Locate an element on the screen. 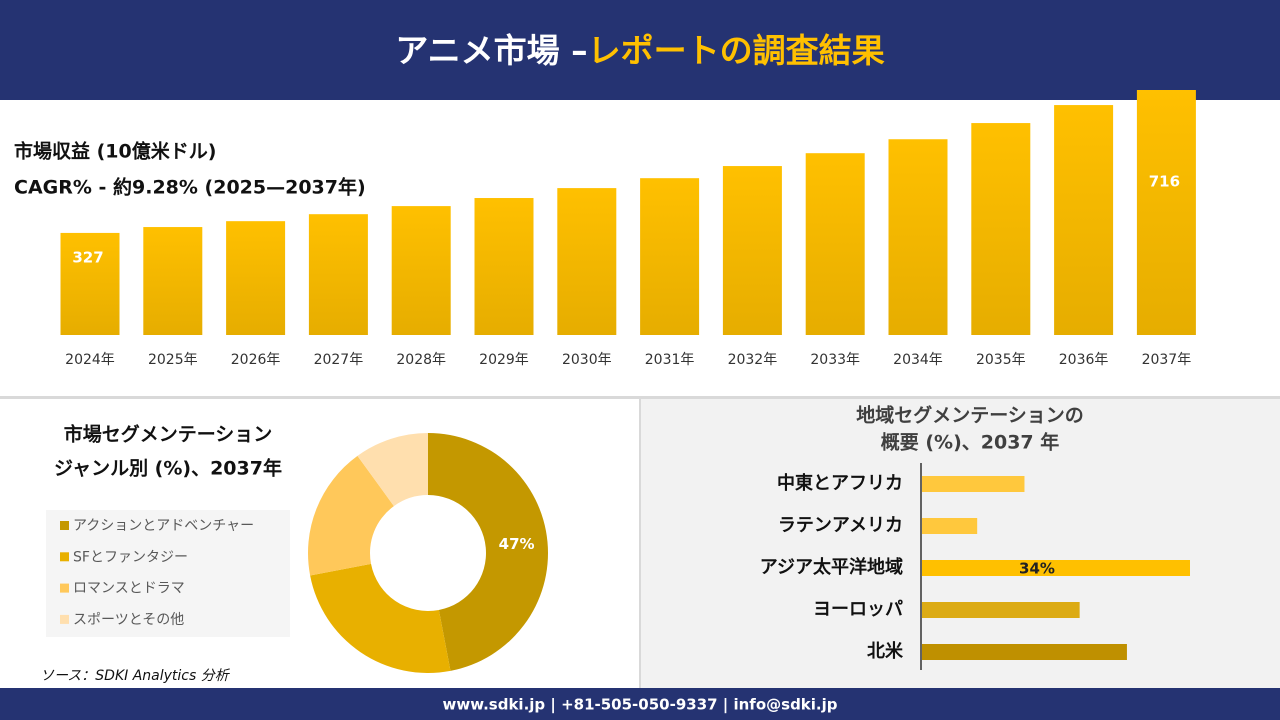 Image resolution: width=1280 pixels, height=720 pixels. header is located at coordinates (640, 50).